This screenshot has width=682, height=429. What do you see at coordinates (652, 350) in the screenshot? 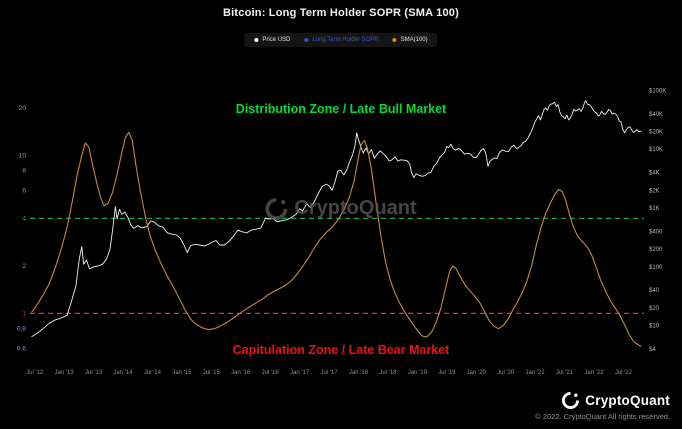
I see `right-axis-tick-label: $4` at bounding box center [652, 350].